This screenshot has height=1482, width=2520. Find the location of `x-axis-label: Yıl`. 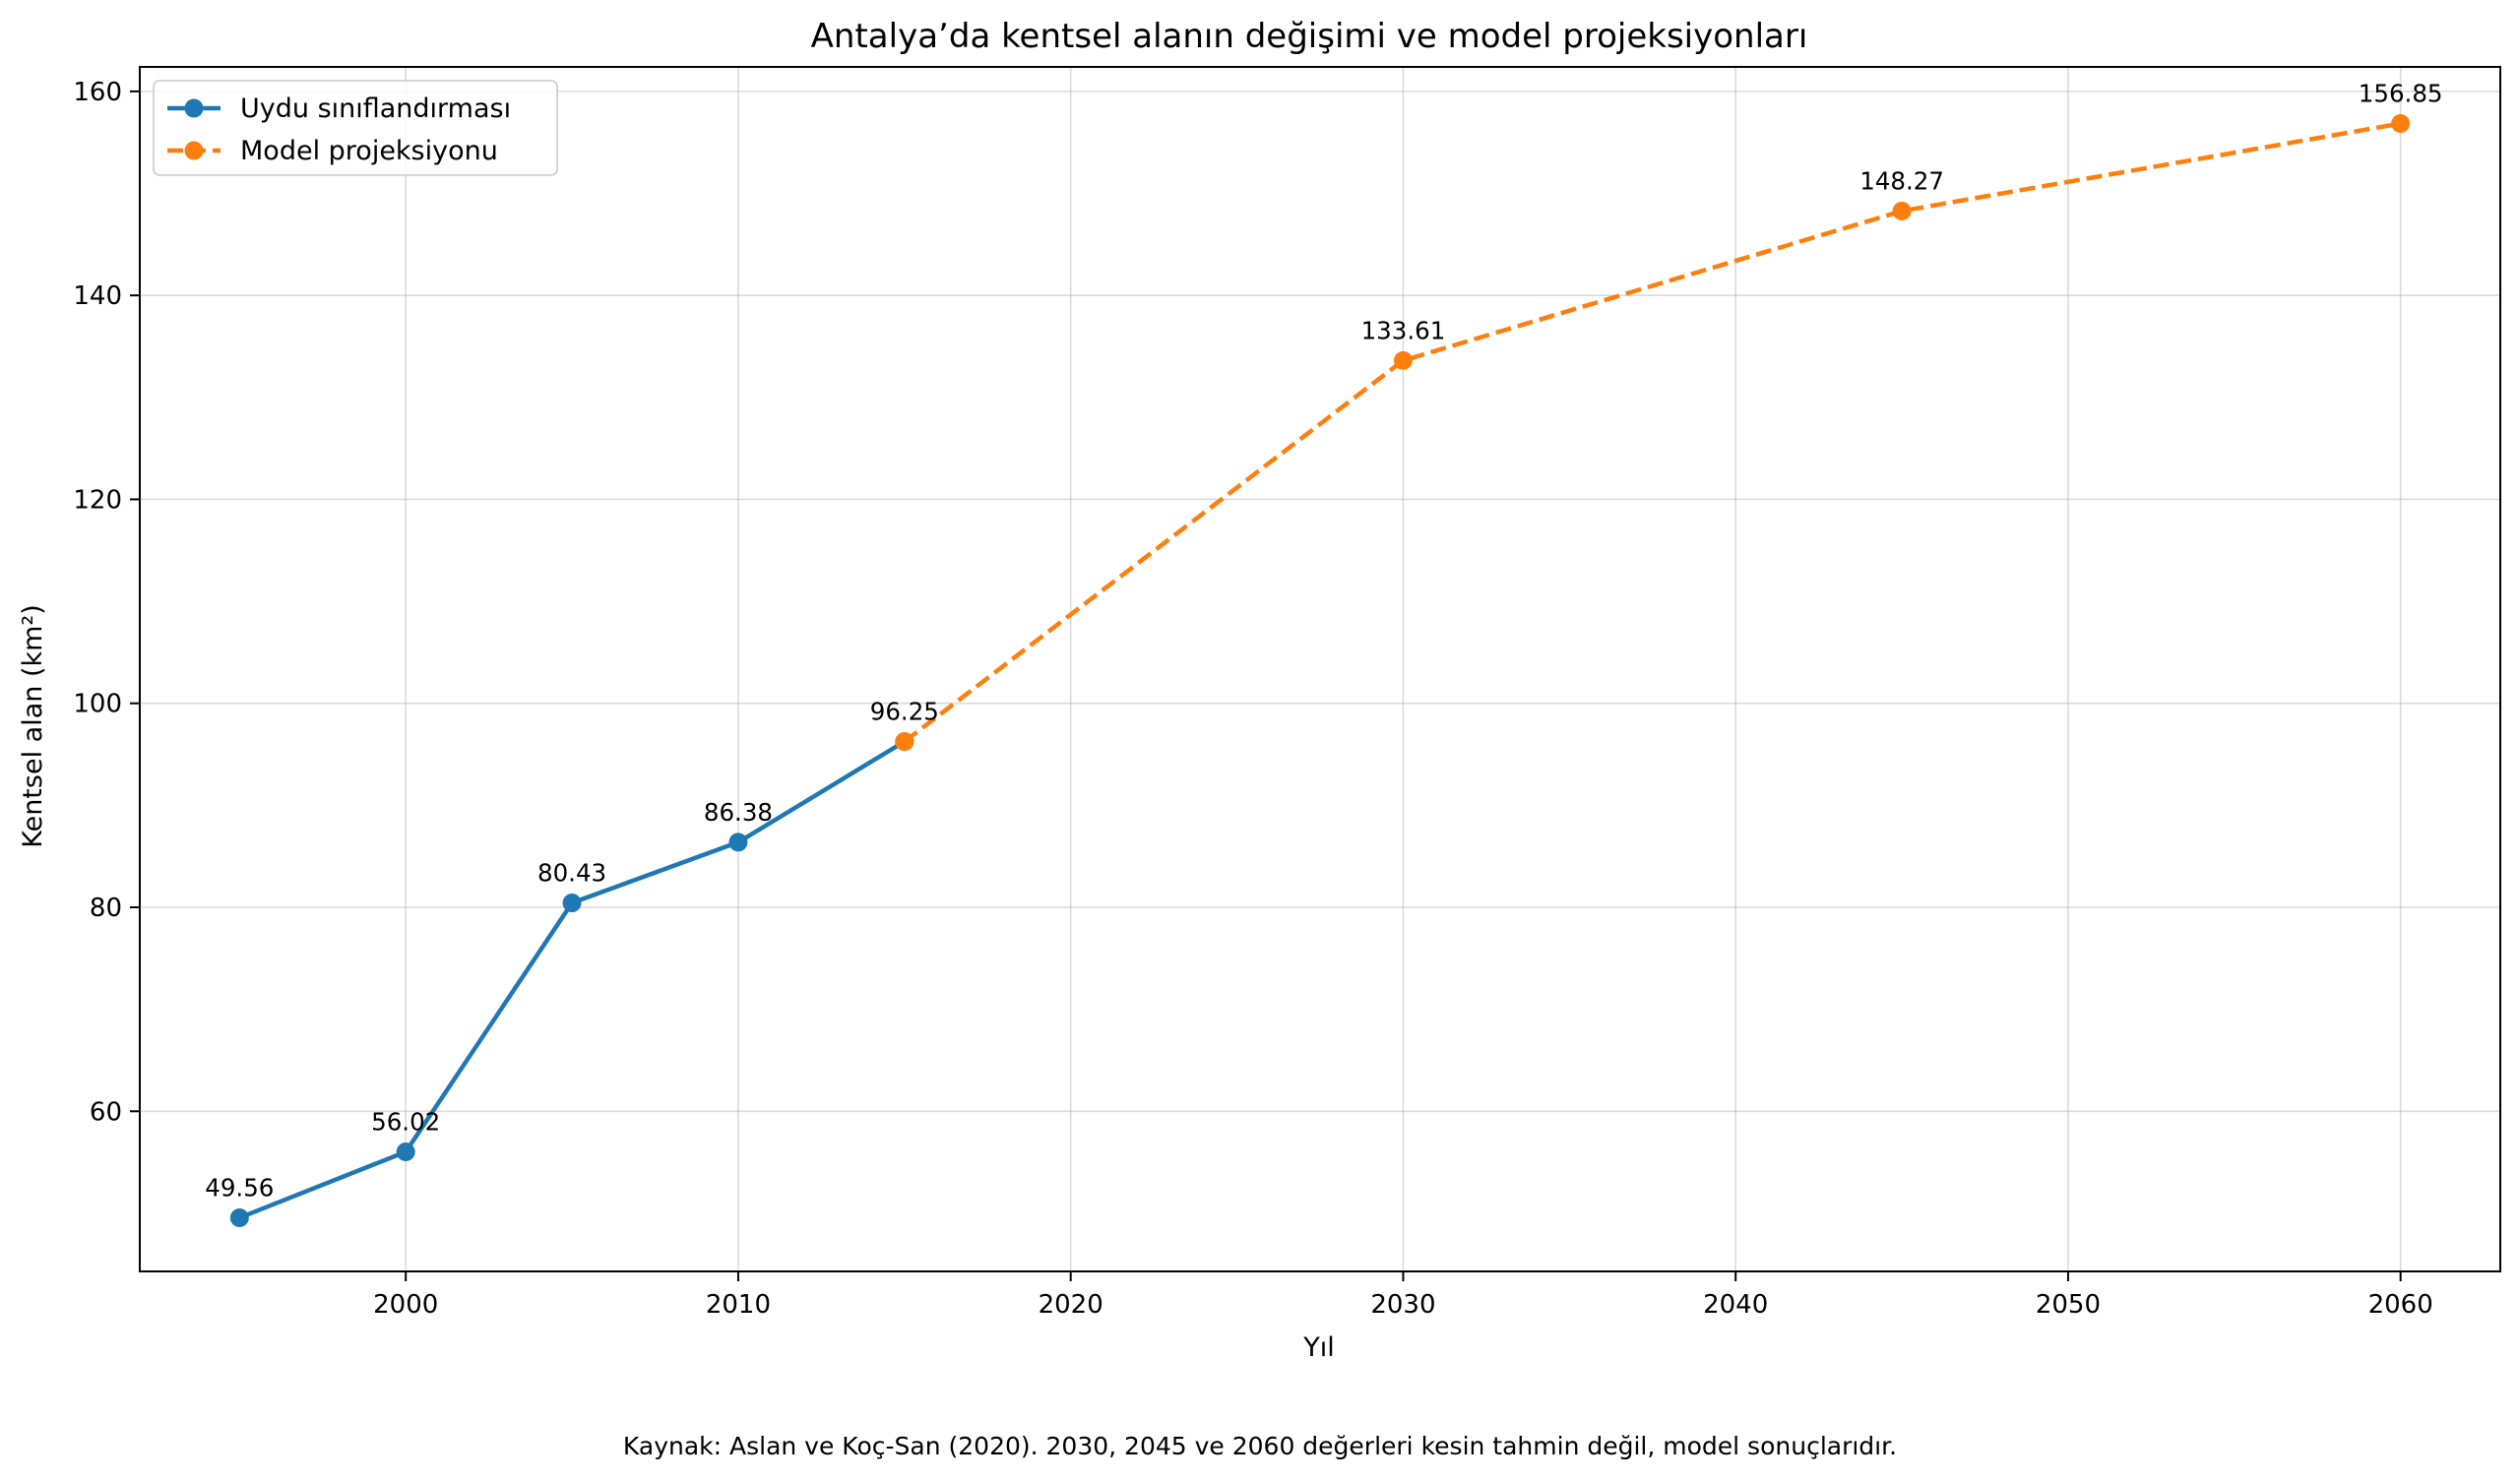

x-axis-label: Yıl is located at coordinates (1318, 1347).